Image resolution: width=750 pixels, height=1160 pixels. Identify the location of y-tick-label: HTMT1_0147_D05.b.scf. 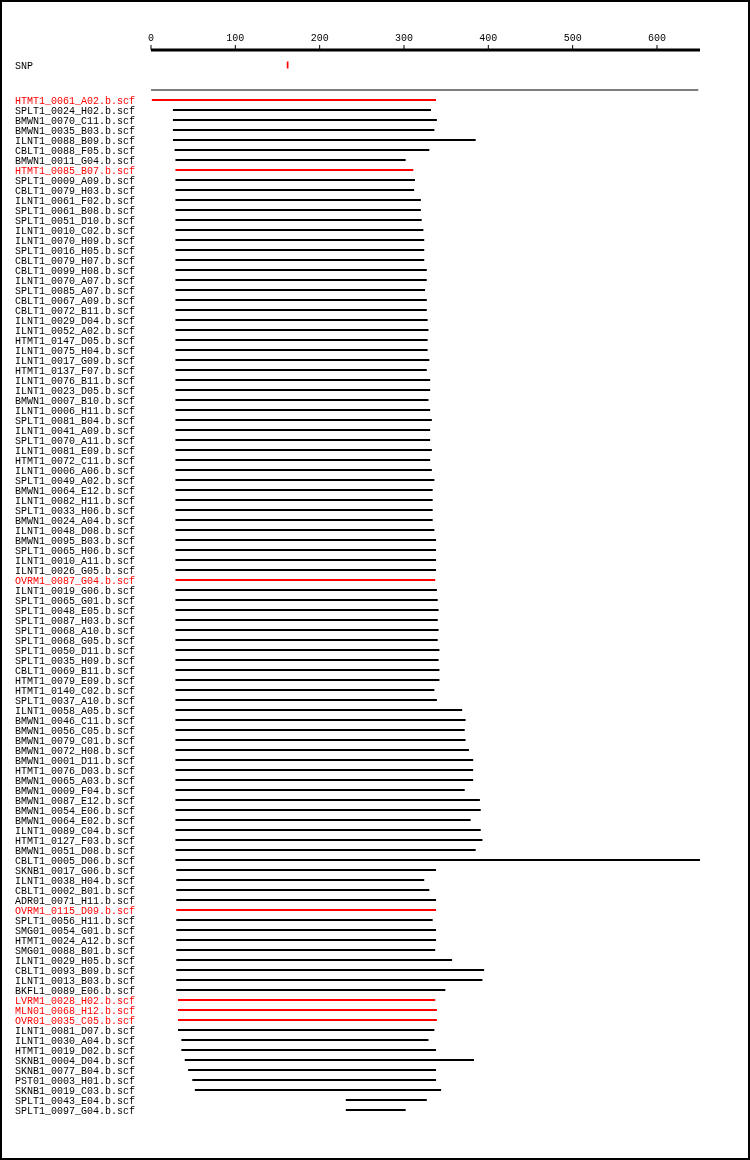
(75, 341).